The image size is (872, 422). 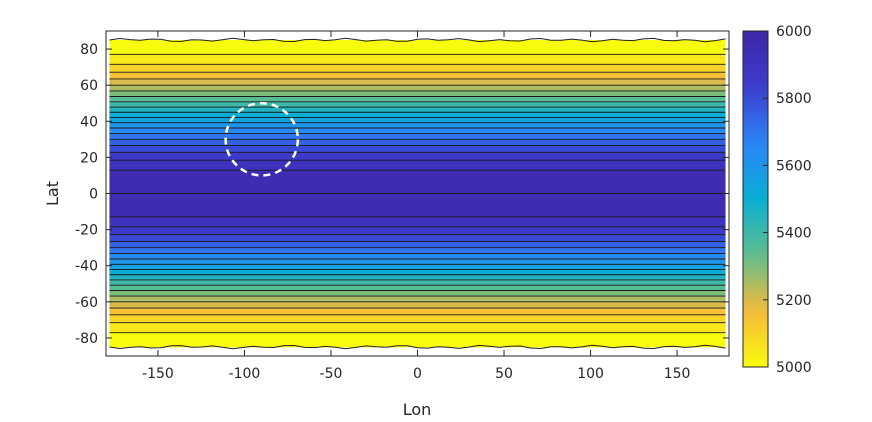 I want to click on colorbar-tick-label: 5400, so click(x=794, y=234).